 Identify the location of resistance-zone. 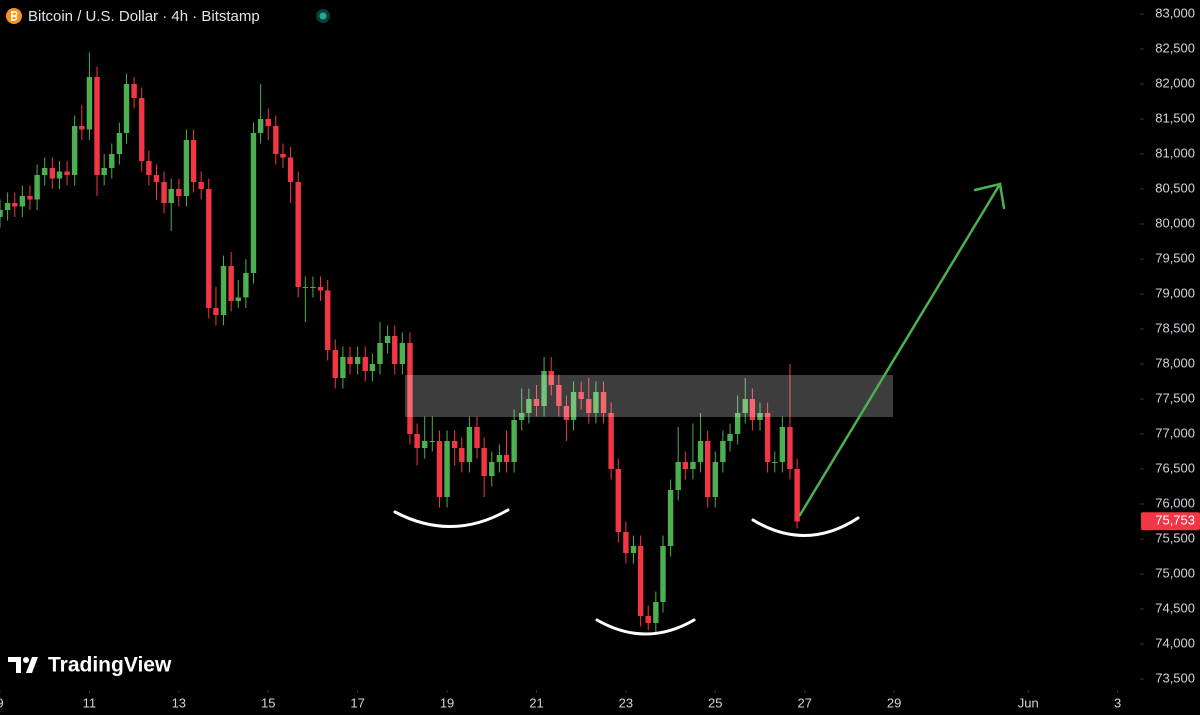
(649, 396).